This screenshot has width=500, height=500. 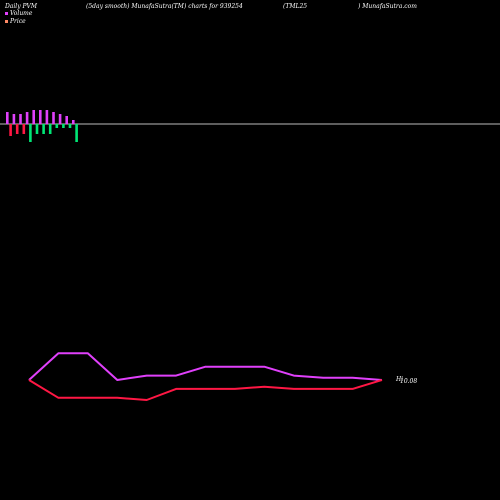 What do you see at coordinates (387, 6) in the screenshot?
I see `chart-title-site: ) MunafaSutra.com` at bounding box center [387, 6].